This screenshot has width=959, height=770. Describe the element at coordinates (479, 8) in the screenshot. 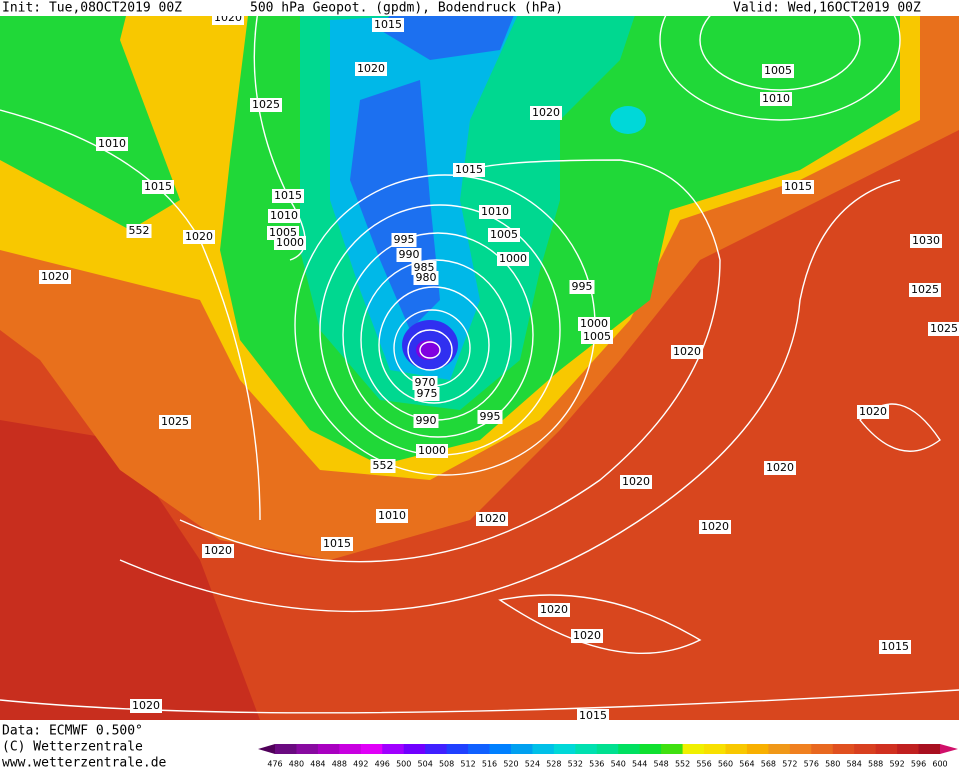

I see `header-bg` at that location.